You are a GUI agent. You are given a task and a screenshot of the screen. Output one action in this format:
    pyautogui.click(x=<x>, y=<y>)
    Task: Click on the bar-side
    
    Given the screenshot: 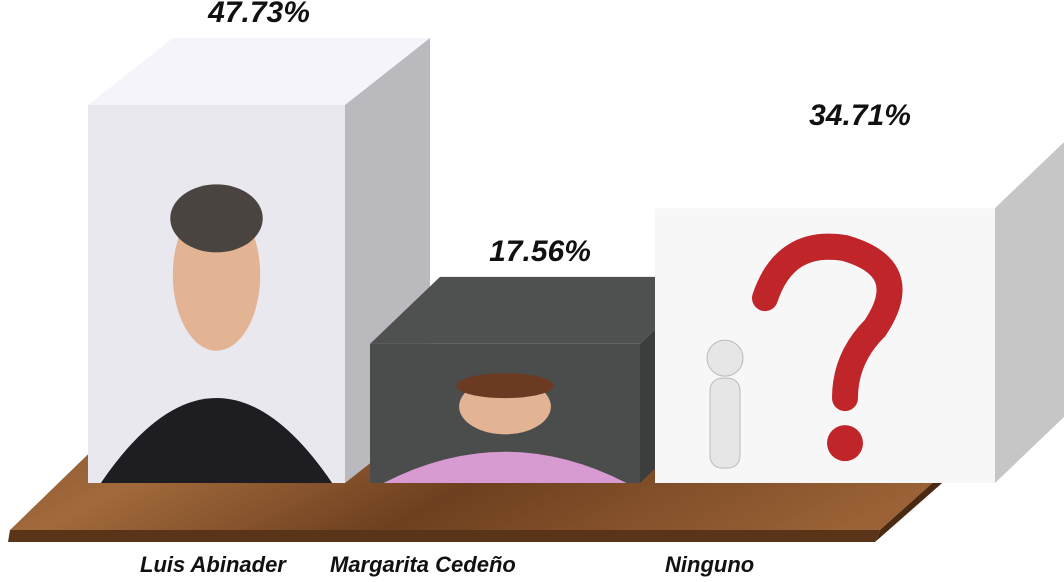 What is the action you would take?
    pyautogui.click(x=1029, y=312)
    